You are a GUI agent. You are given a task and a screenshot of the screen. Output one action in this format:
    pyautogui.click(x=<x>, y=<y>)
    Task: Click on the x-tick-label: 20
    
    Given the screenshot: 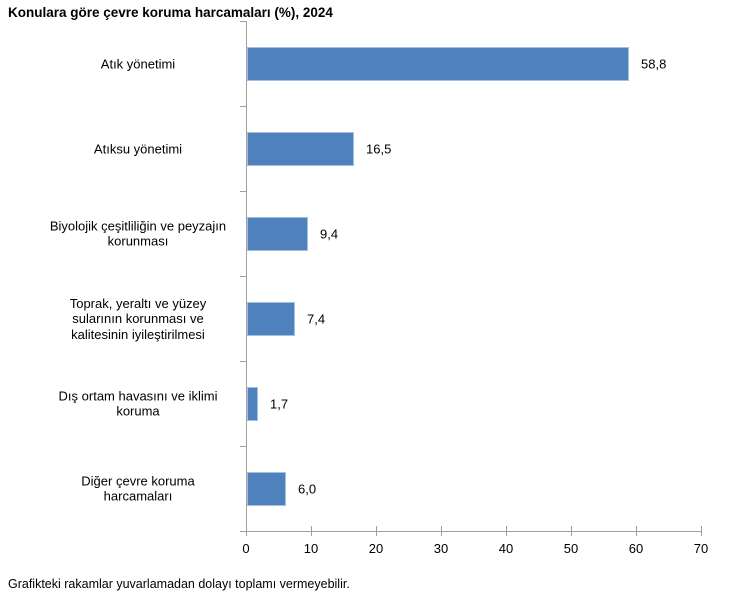 What is the action you would take?
    pyautogui.click(x=376, y=548)
    